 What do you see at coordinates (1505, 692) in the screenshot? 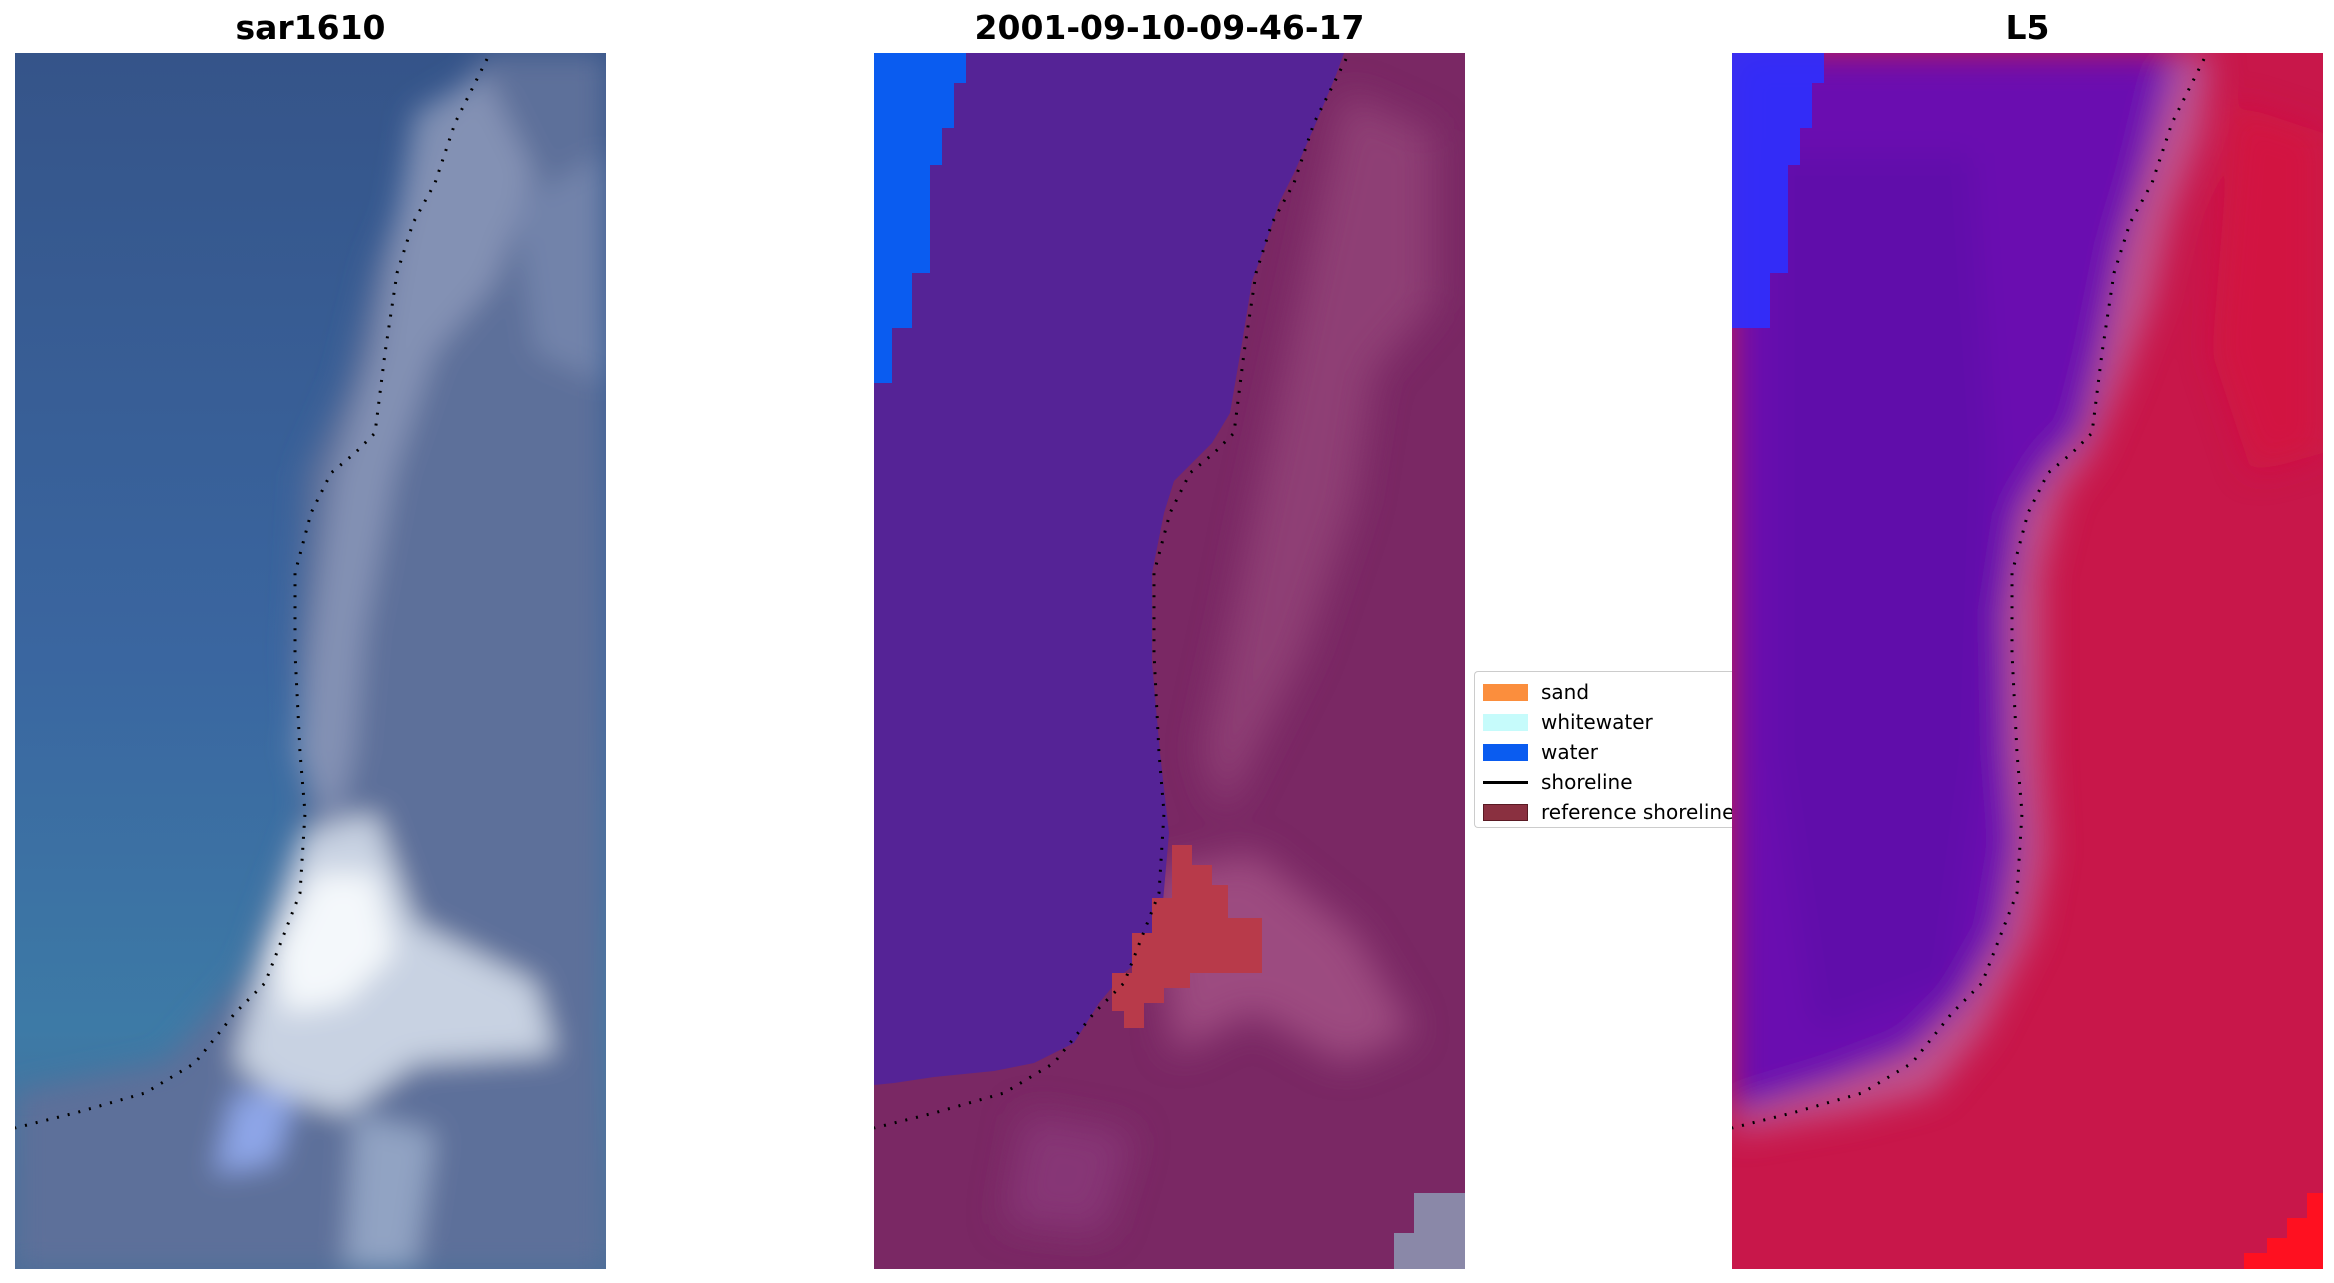
I see `legend-swatch-sand` at bounding box center [1505, 692].